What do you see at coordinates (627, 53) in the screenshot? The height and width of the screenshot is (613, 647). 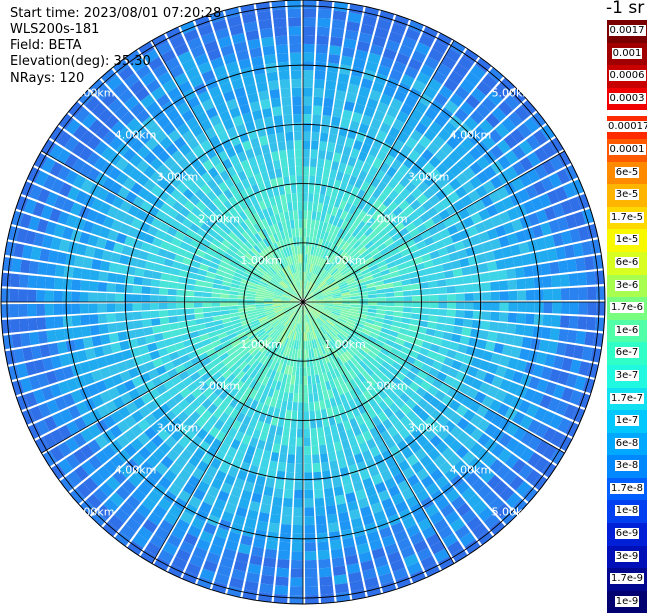 I see `colorbar-label: 0.001` at bounding box center [627, 53].